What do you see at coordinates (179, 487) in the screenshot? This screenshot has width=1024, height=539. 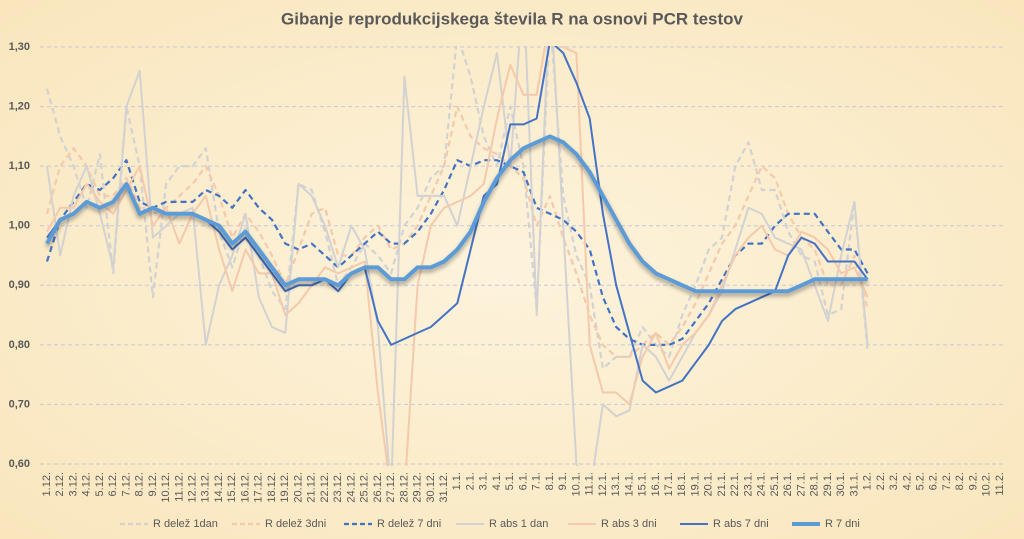 I see `x-tick-label: 11.12.` at bounding box center [179, 487].